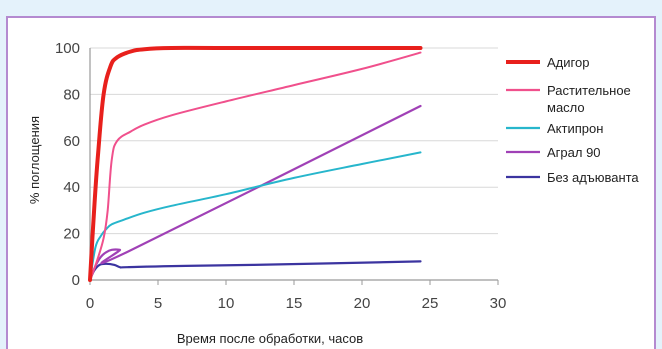 The height and width of the screenshot is (349, 662). What do you see at coordinates (270, 338) in the screenshot?
I see `x-axis-title: Время после обработки, часов` at bounding box center [270, 338].